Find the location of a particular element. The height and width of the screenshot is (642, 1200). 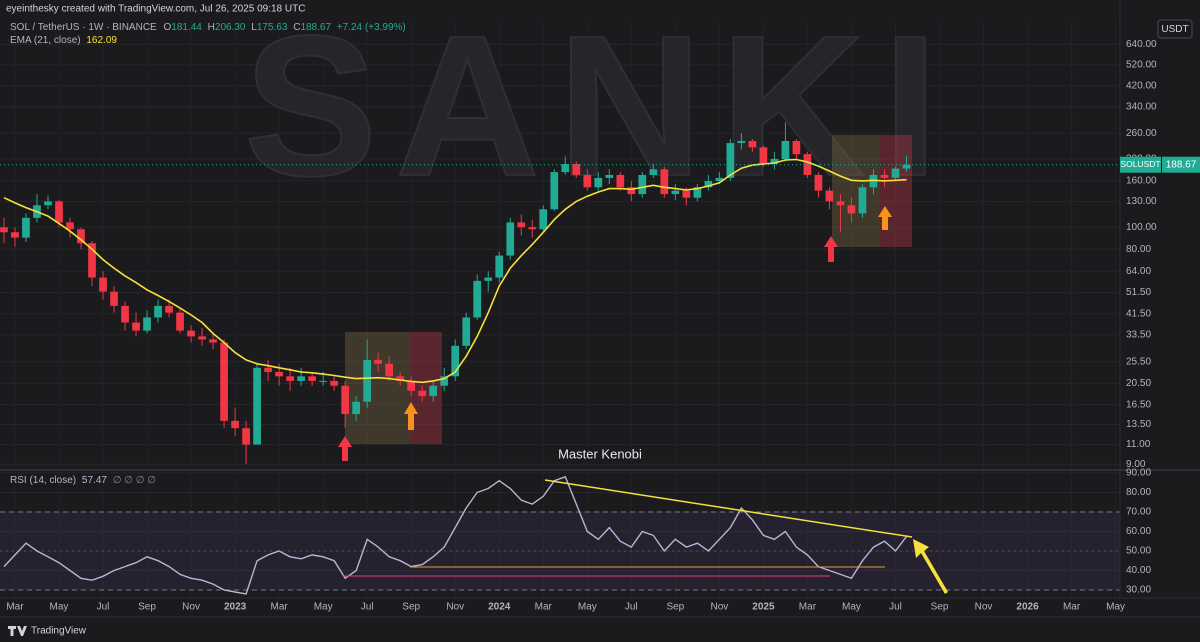

rsi-drawings is located at coordinates (645, 536).